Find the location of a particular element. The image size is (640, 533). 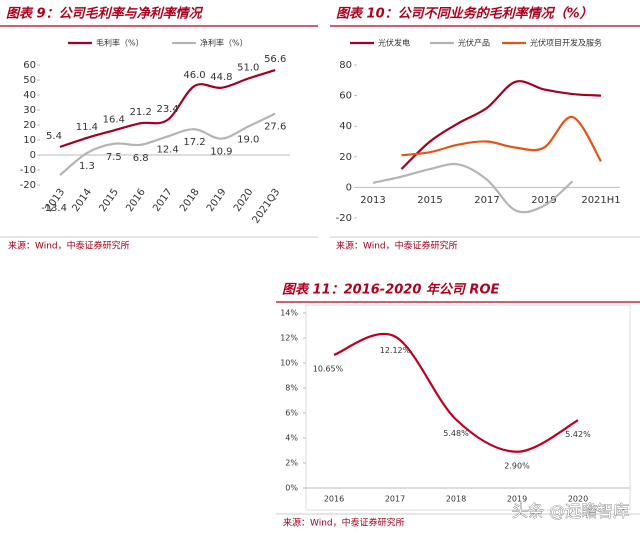

value-label: 2.90% is located at coordinates (517, 465).